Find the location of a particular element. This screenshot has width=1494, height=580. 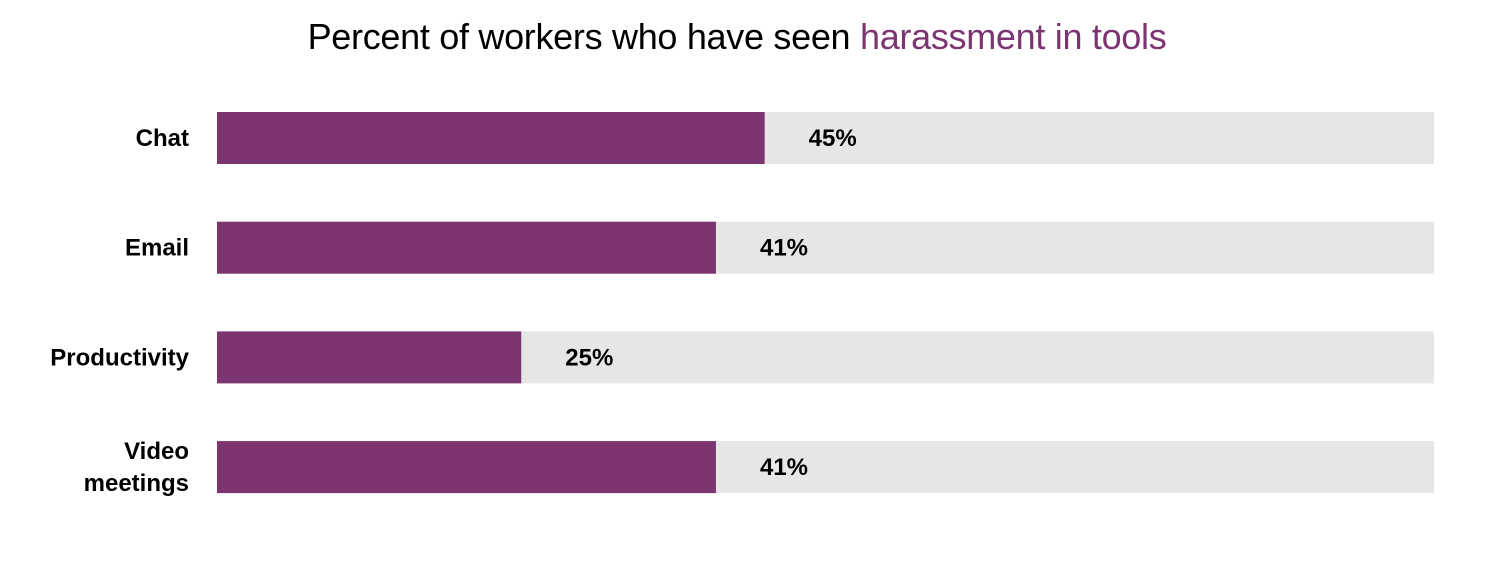

value-label: 45% is located at coordinates (833, 138).